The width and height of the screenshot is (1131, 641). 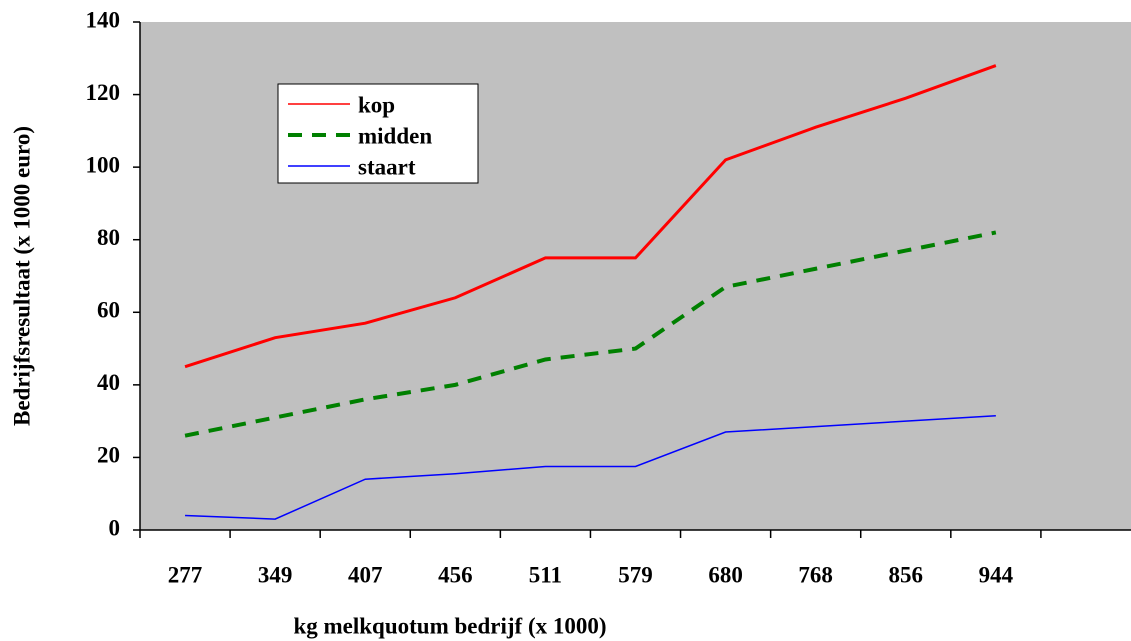 What do you see at coordinates (185, 574) in the screenshot?
I see `x-tick-label: 277` at bounding box center [185, 574].